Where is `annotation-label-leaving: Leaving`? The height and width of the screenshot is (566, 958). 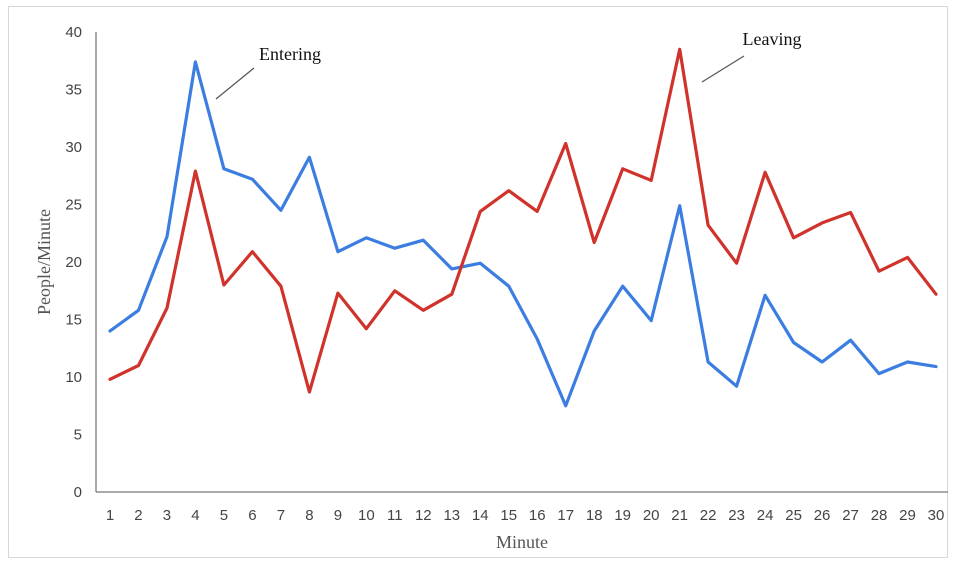
annotation-label-leaving: Leaving is located at coordinates (772, 39).